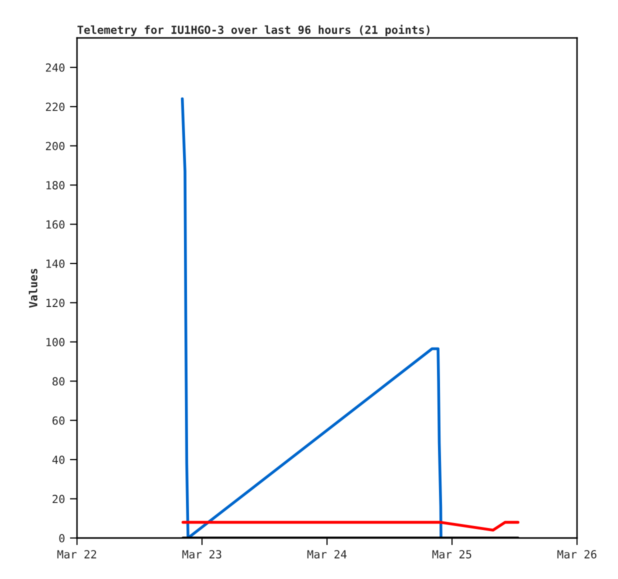 The height and width of the screenshot is (579, 618). Describe the element at coordinates (76, 554) in the screenshot. I see `x-tick-label: Mar 22` at that location.